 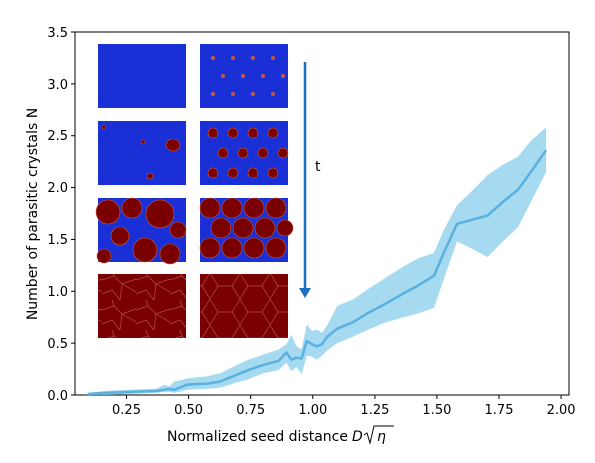 What do you see at coordinates (126, 410) in the screenshot?
I see `x-tick-label: 0.25` at bounding box center [126, 410].